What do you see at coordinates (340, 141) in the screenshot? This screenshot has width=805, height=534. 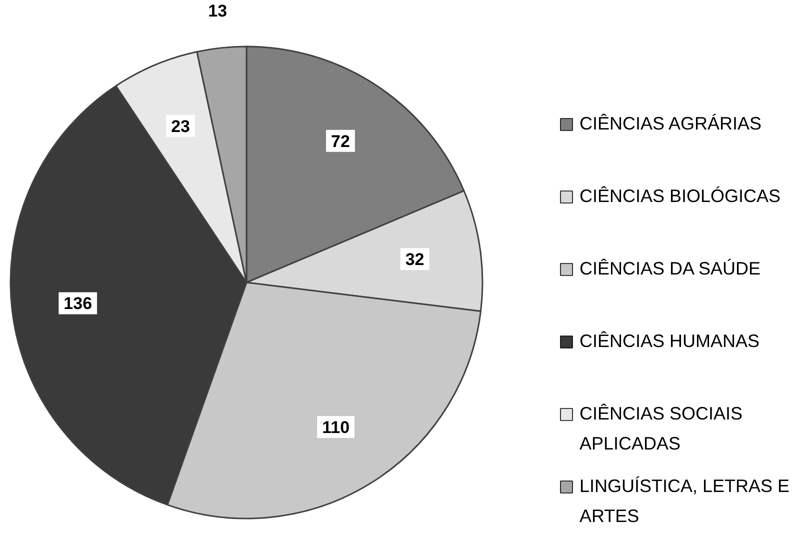 I see `data-label: 72` at bounding box center [340, 141].